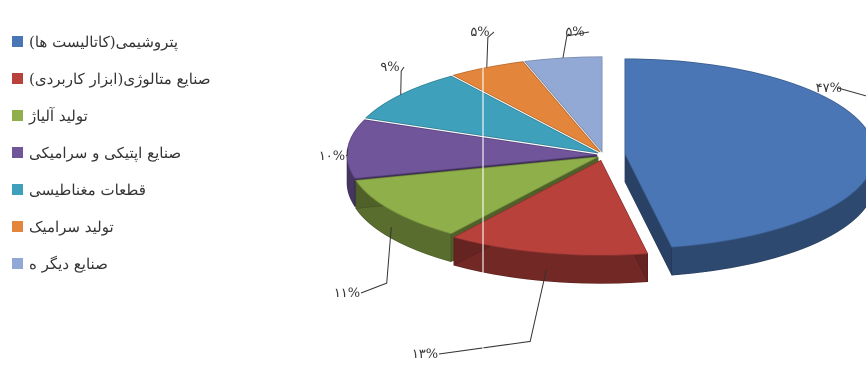  Describe the element at coordinates (829, 88) in the screenshot. I see `data-label: ۴۷%` at that location.